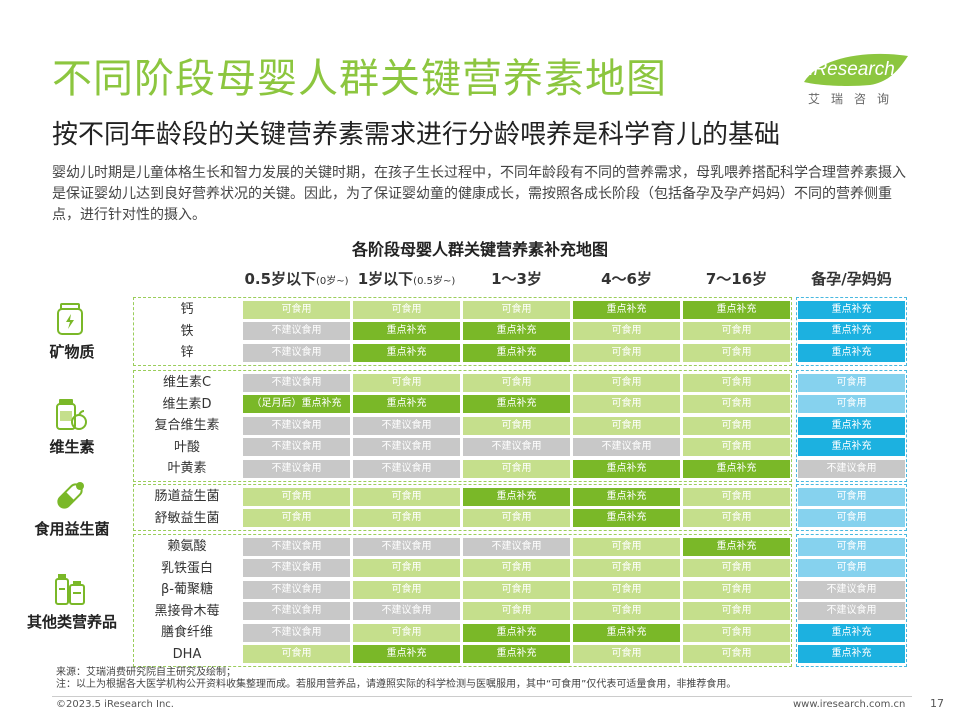 This screenshot has height=720, width=960. Describe the element at coordinates (115, 704) in the screenshot. I see `copyright: ©2023.5 iResearch Inc.` at that location.